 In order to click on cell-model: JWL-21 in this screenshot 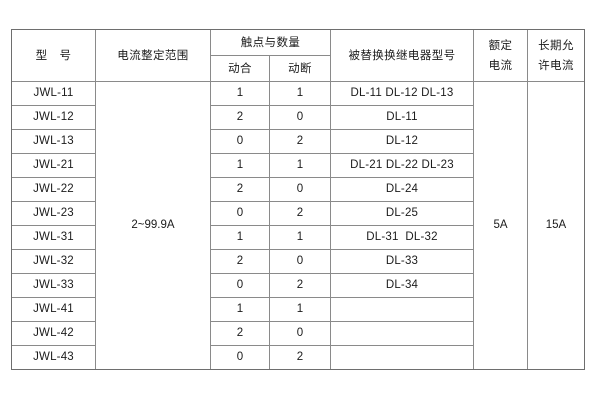, I will do `click(53, 165)`.